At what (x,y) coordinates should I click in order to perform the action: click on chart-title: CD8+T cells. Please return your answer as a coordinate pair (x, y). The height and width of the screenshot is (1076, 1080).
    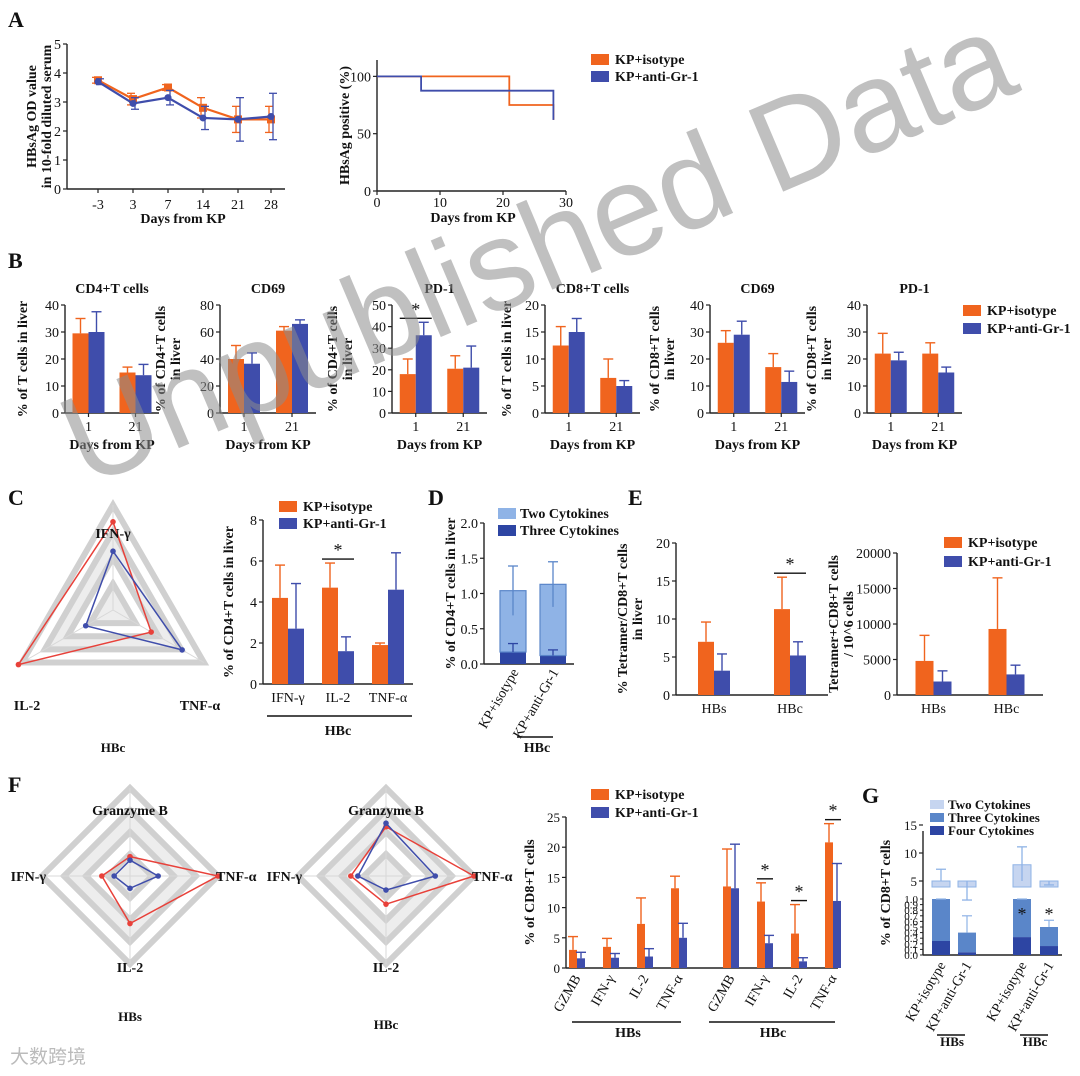
    Looking at the image, I should click on (593, 289).